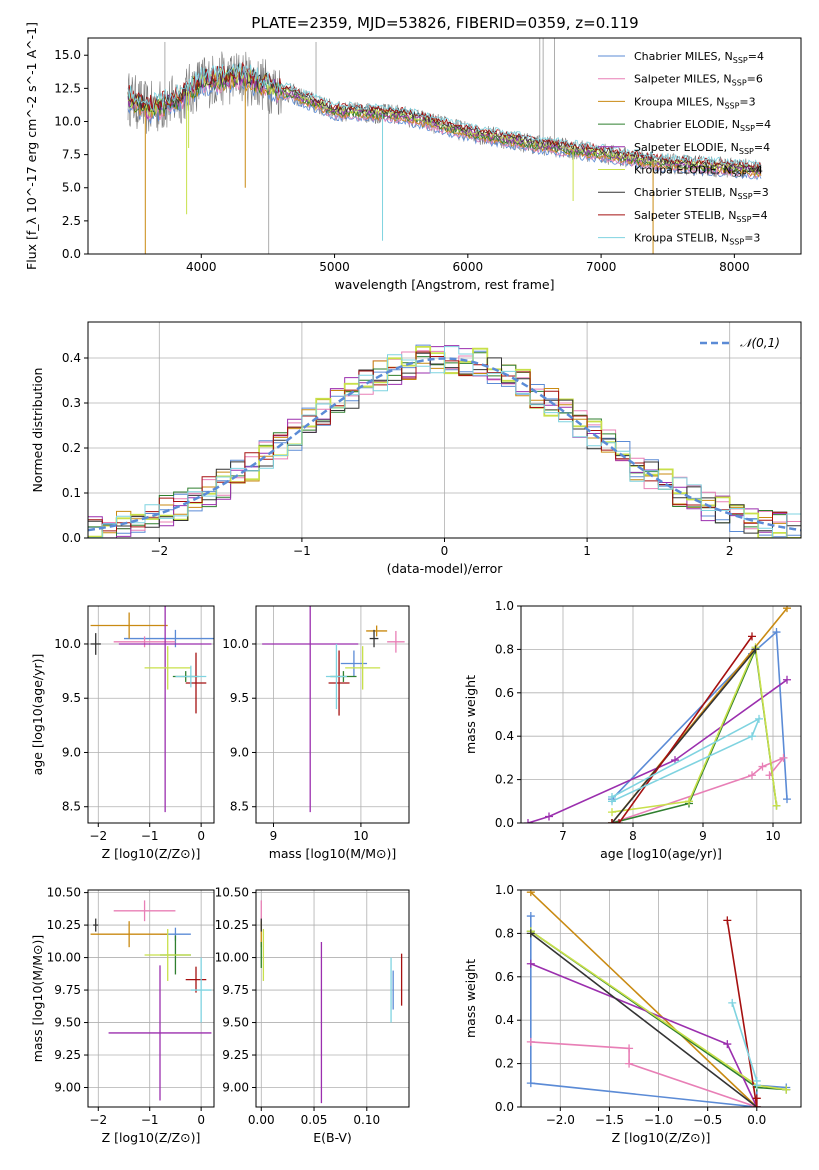 The image size is (819, 1170). I want to click on plot-area-residuals, so click(444, 441).